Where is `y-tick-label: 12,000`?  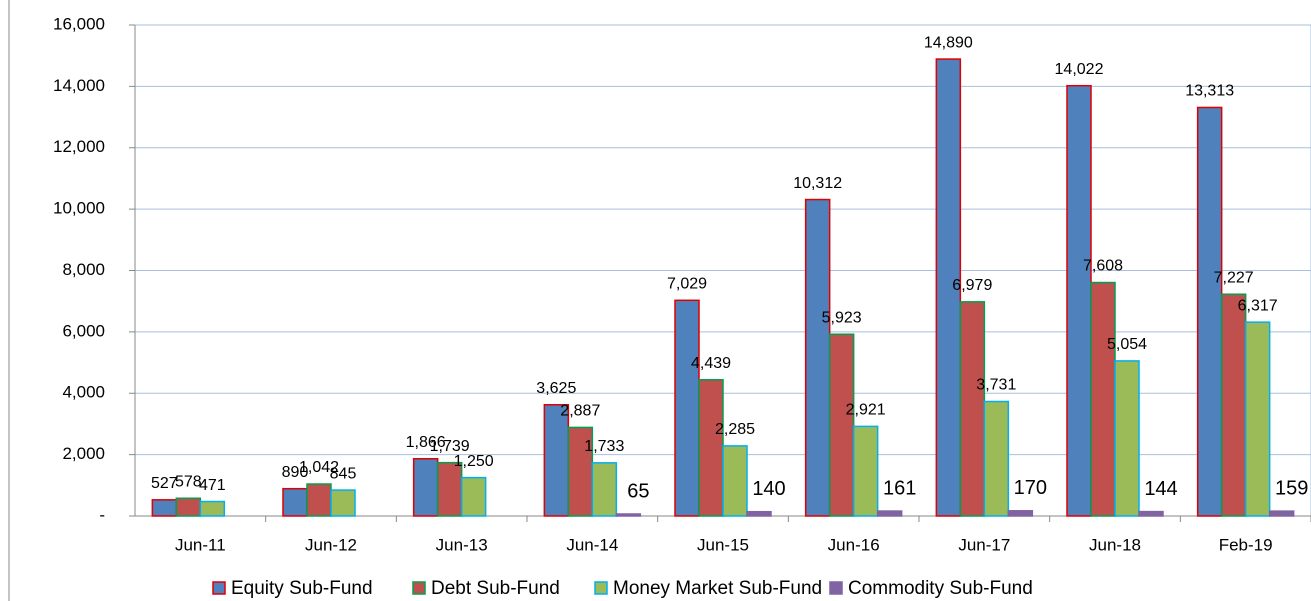 y-tick-label: 12,000 is located at coordinates (79, 146).